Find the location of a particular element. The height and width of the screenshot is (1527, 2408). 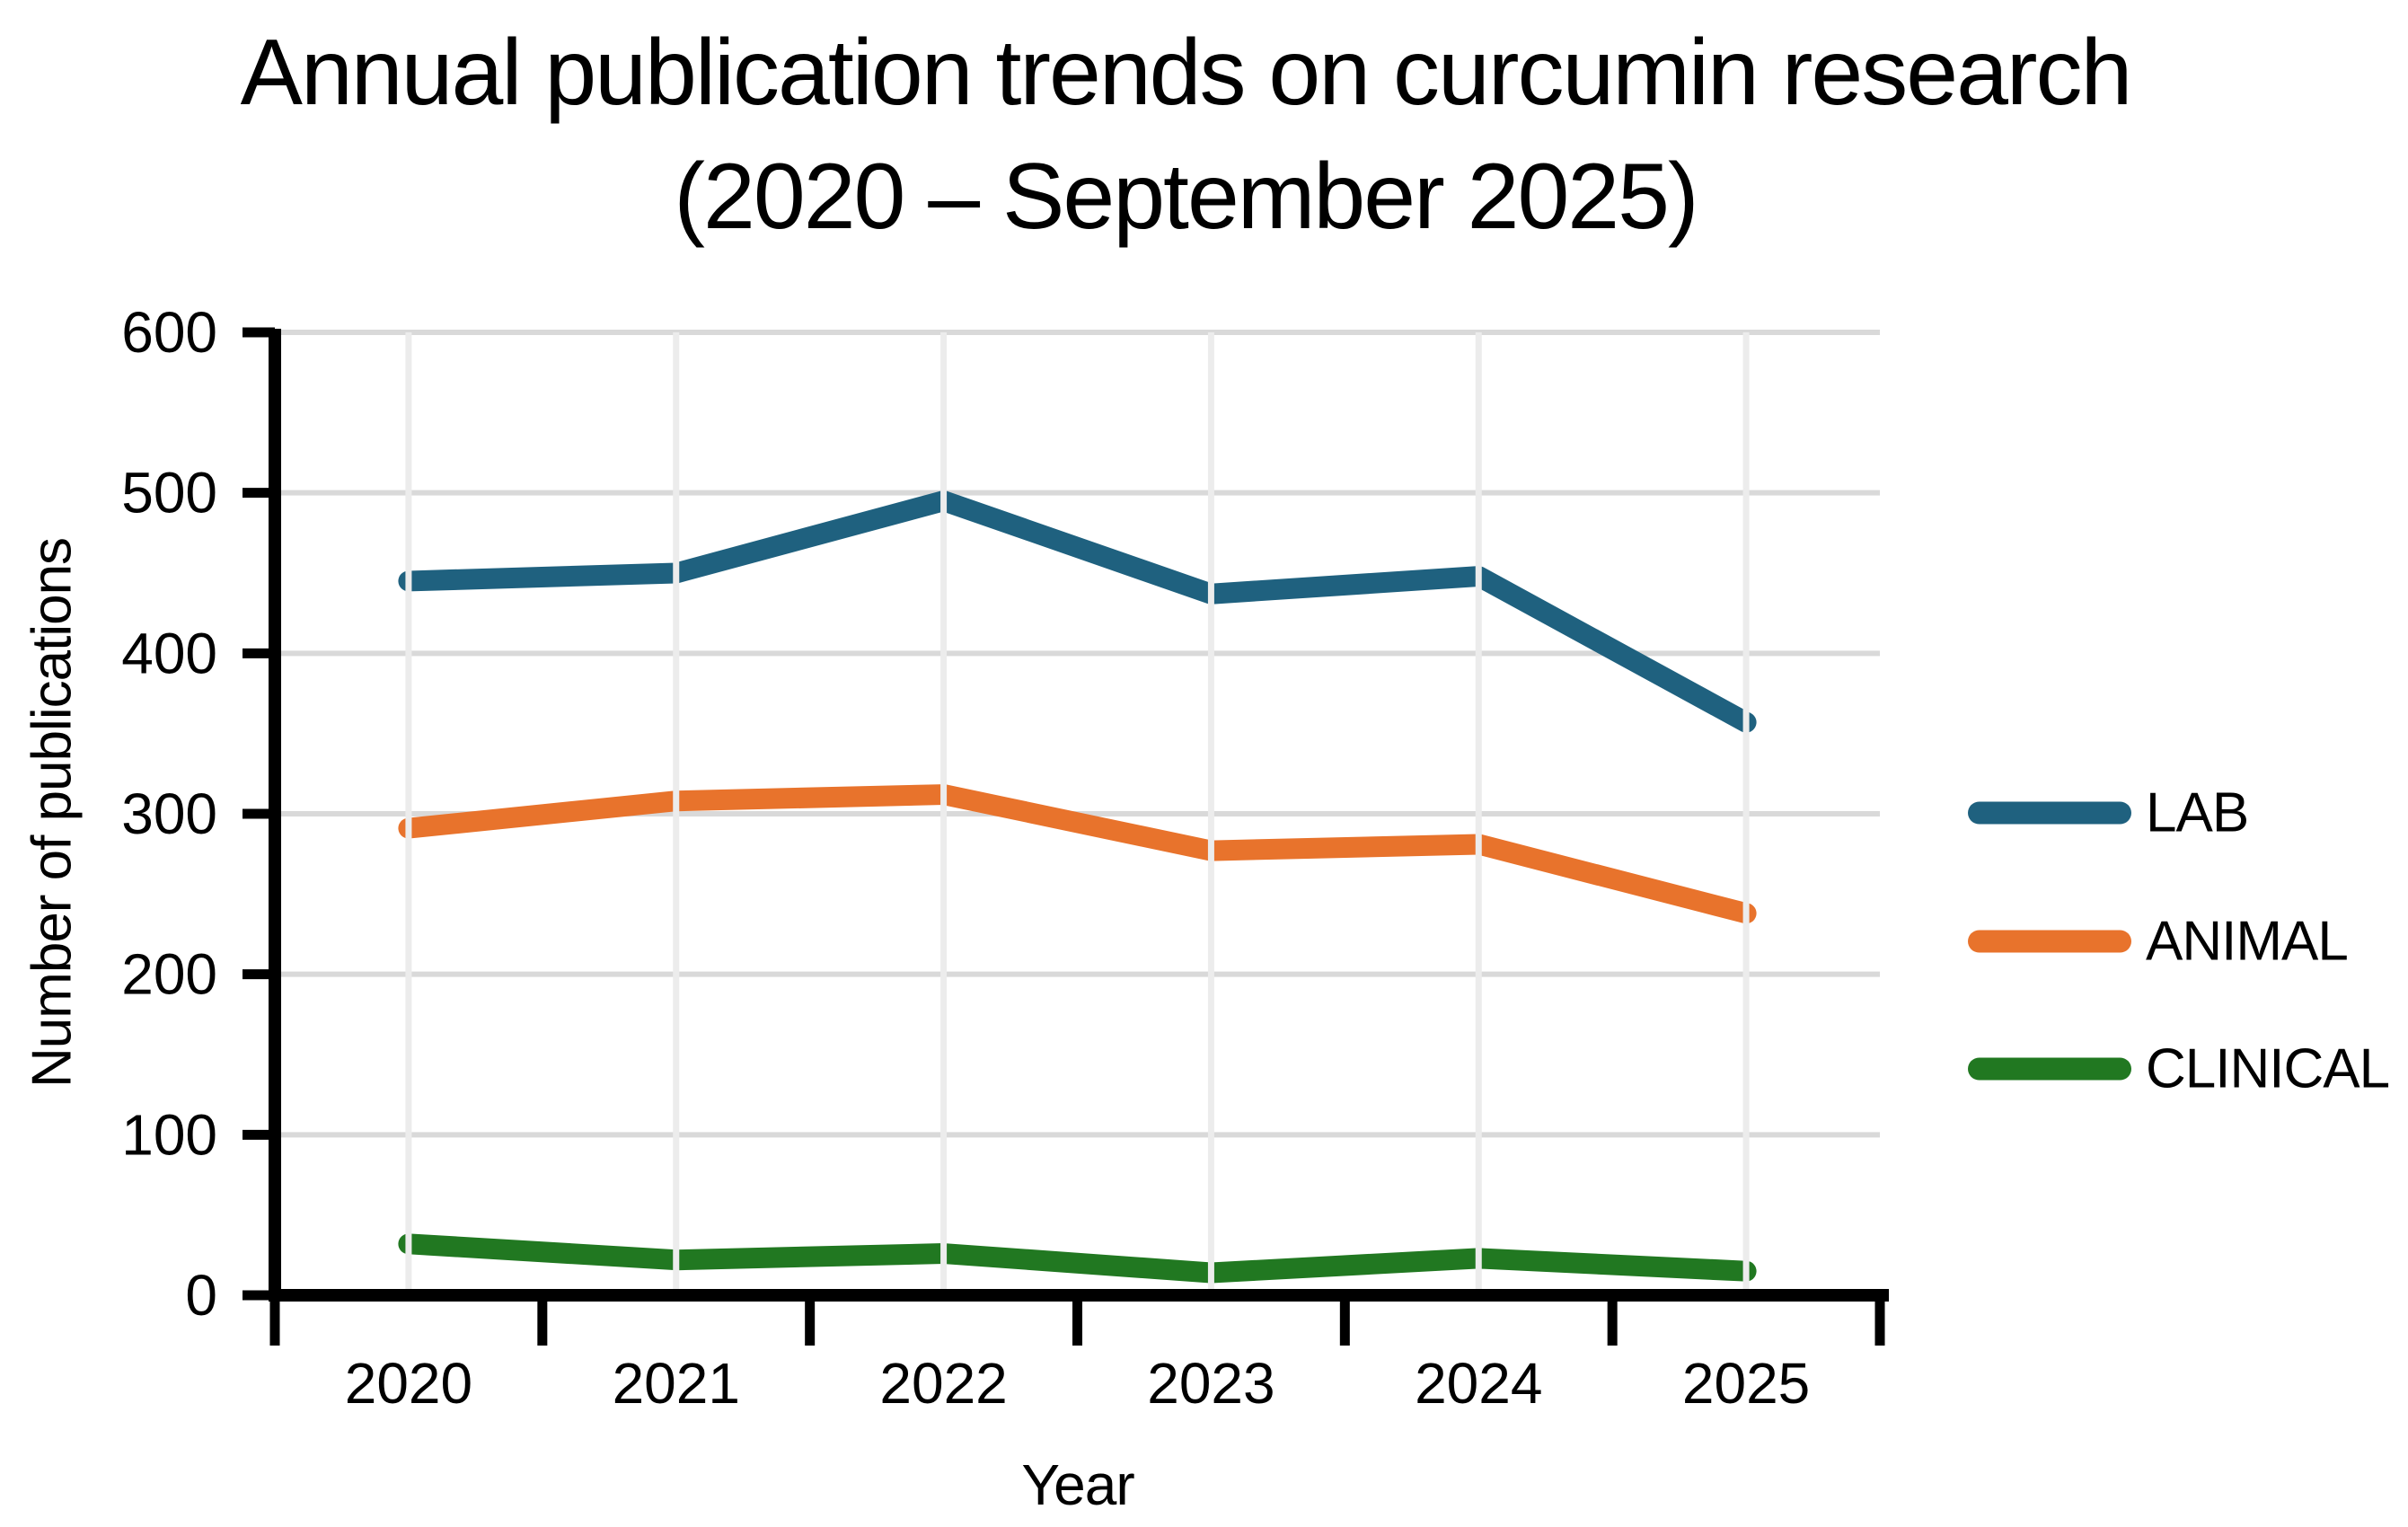

legend-swatch-lab is located at coordinates (2049, 813).